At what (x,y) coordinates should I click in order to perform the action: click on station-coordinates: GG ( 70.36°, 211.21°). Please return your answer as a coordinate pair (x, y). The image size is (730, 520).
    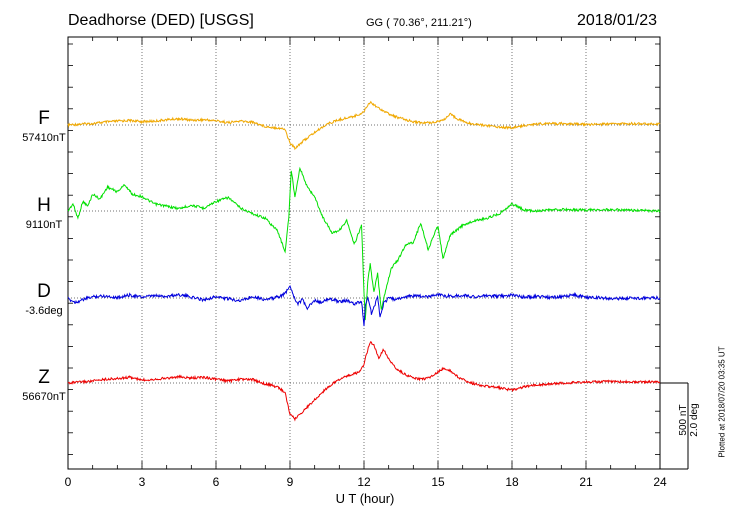
    Looking at the image, I should click on (419, 23).